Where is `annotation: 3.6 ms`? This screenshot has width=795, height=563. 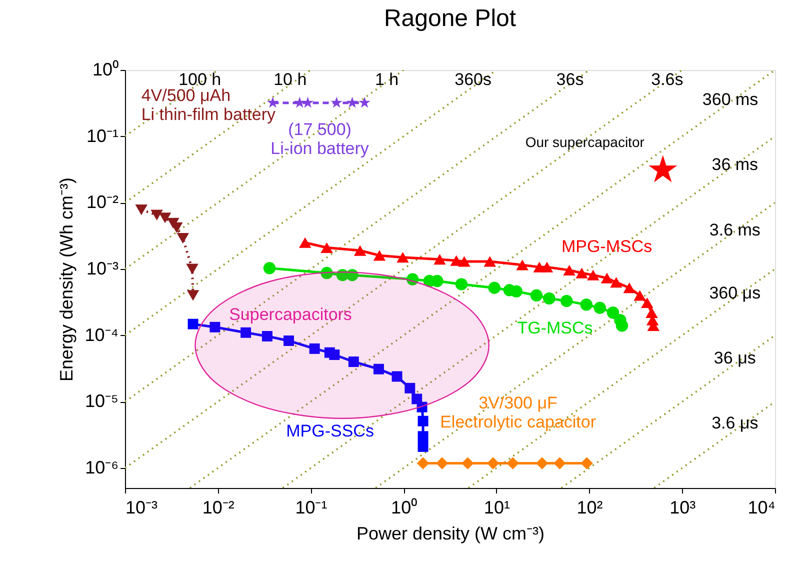
annotation: 3.6 ms is located at coordinates (734, 230).